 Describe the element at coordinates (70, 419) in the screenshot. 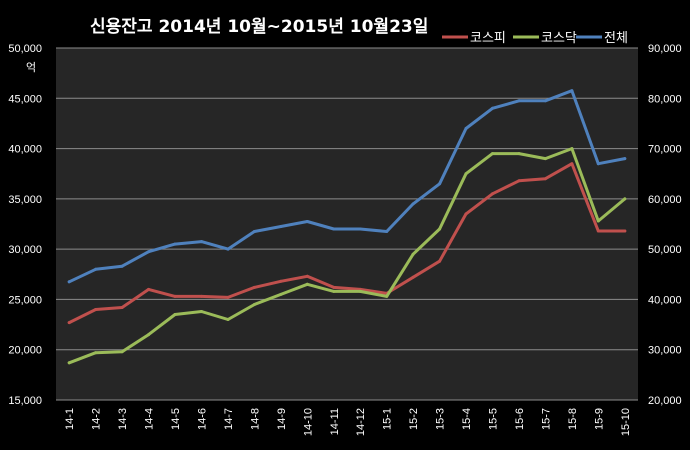

I see `x-tick-label: 14-1` at that location.